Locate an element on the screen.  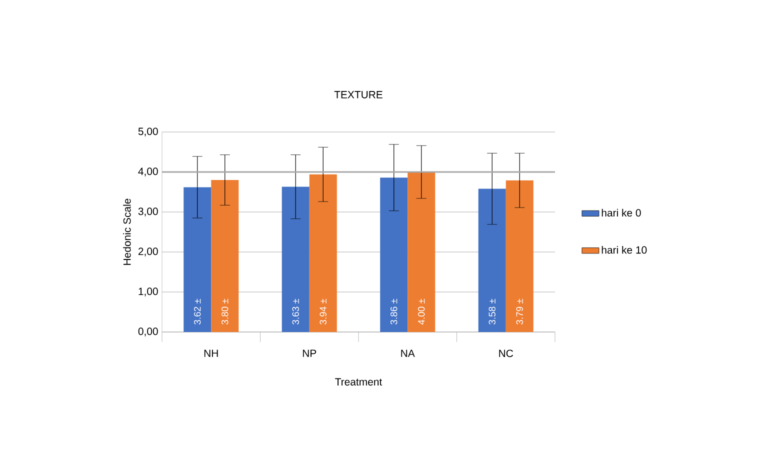
y-tick-label: 1,00 is located at coordinates (148, 292).